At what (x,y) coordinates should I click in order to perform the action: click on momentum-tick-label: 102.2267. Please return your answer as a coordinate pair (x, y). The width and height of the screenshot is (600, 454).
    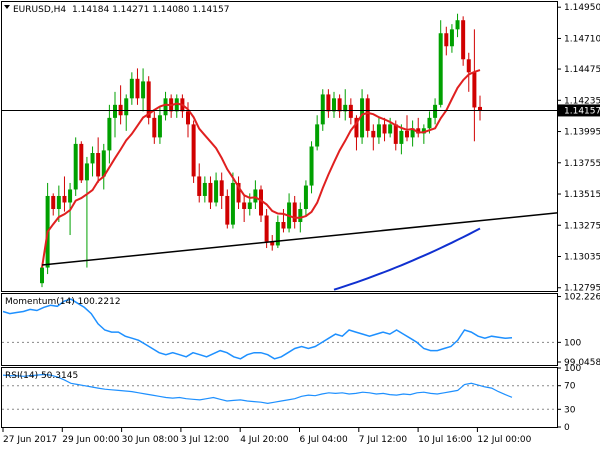
    Looking at the image, I should click on (582, 298).